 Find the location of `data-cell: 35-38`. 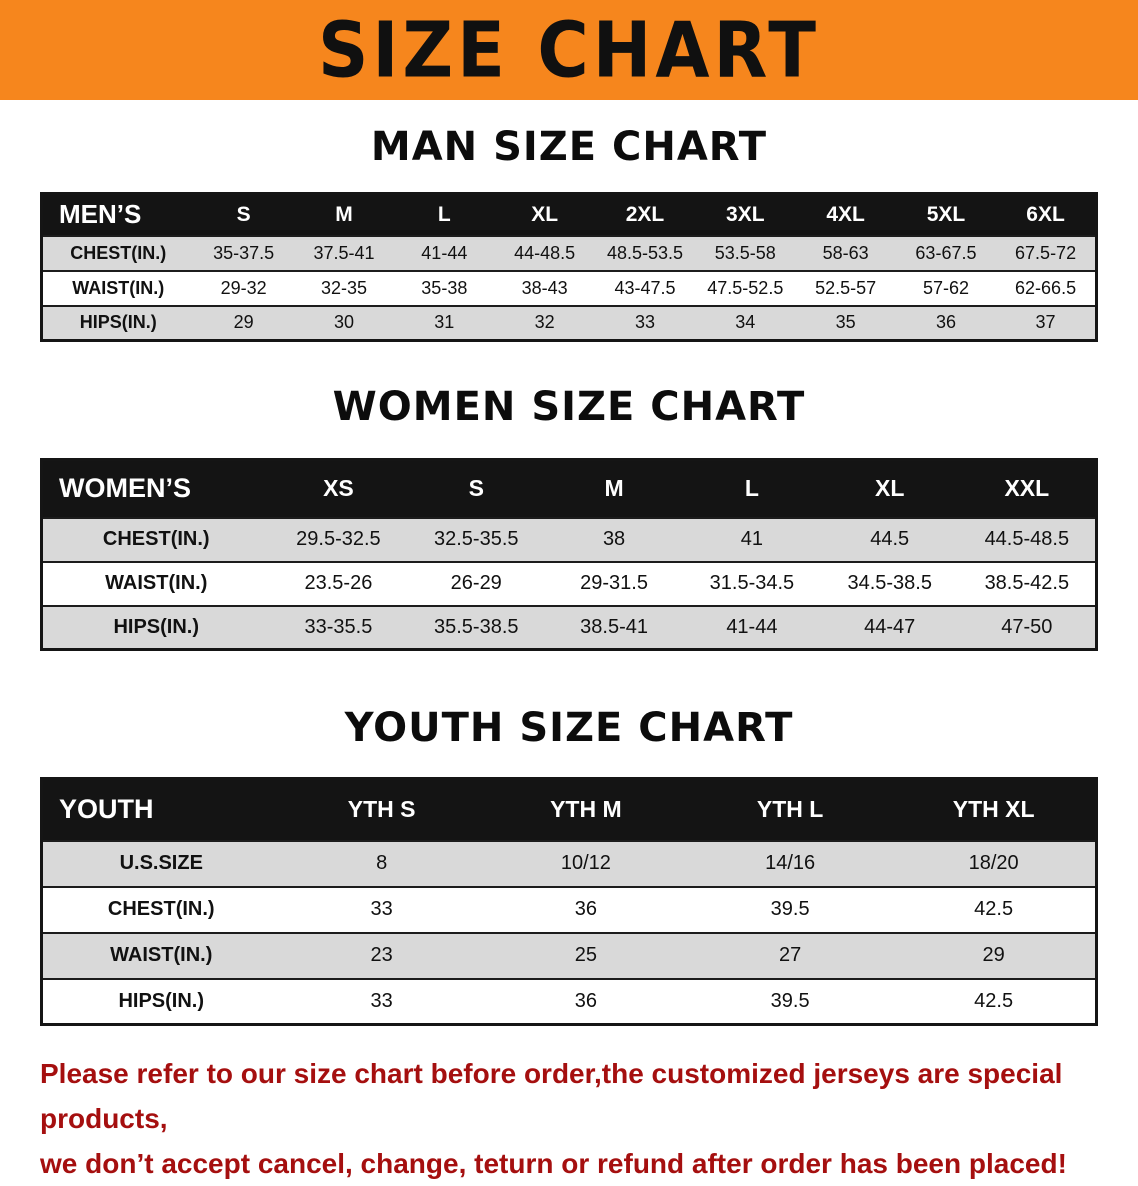

data-cell: 35-38 is located at coordinates (444, 287).